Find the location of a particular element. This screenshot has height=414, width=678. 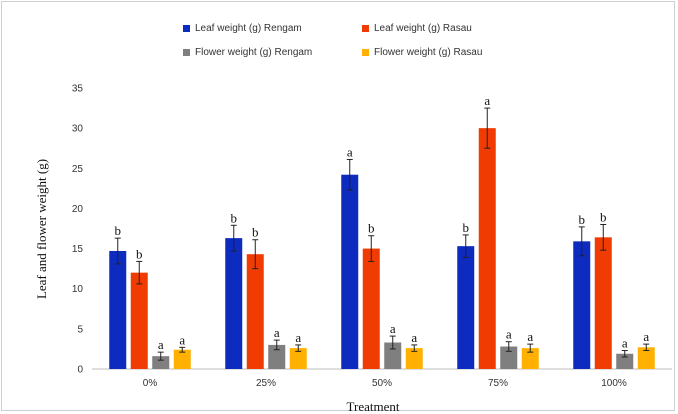

legend-label-flower-rengam: Flower weight (g) Rengam is located at coordinates (254, 52).